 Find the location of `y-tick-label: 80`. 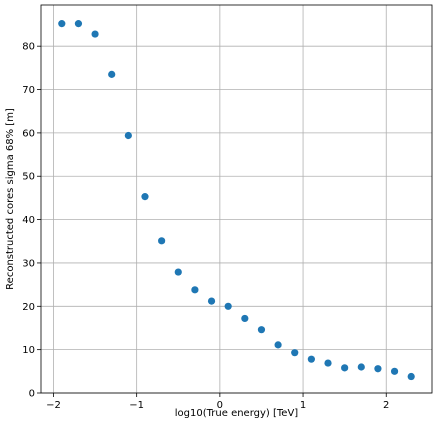

y-tick-label: 80 is located at coordinates (28, 47).